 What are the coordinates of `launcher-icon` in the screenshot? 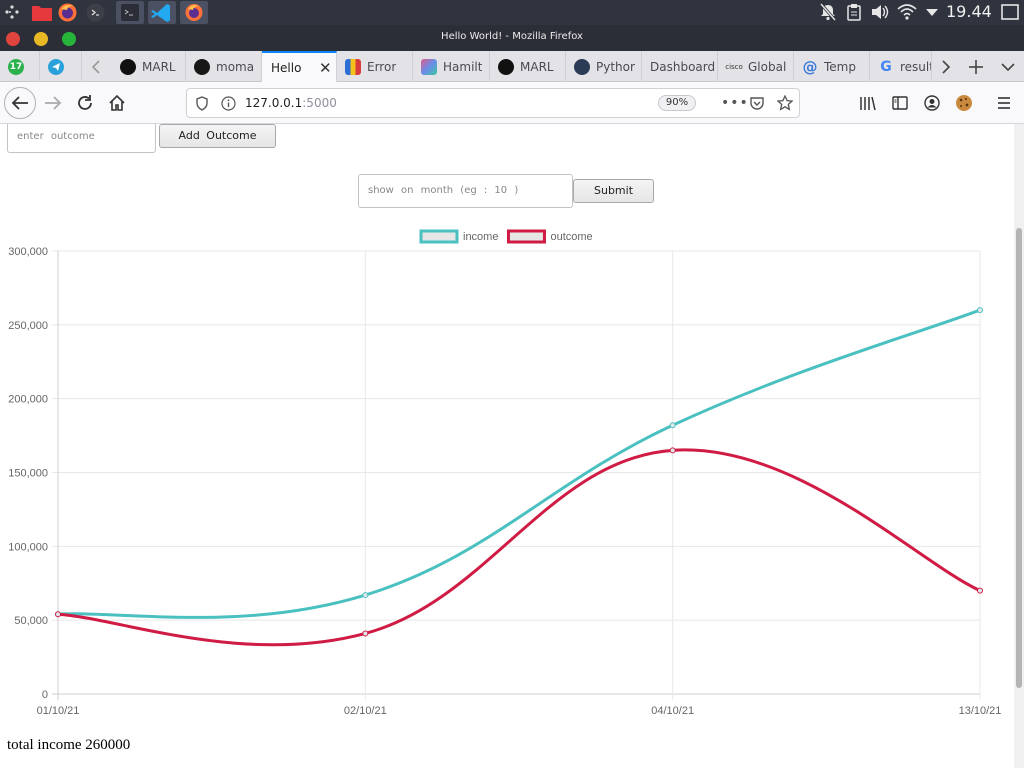 It's located at (12, 12).